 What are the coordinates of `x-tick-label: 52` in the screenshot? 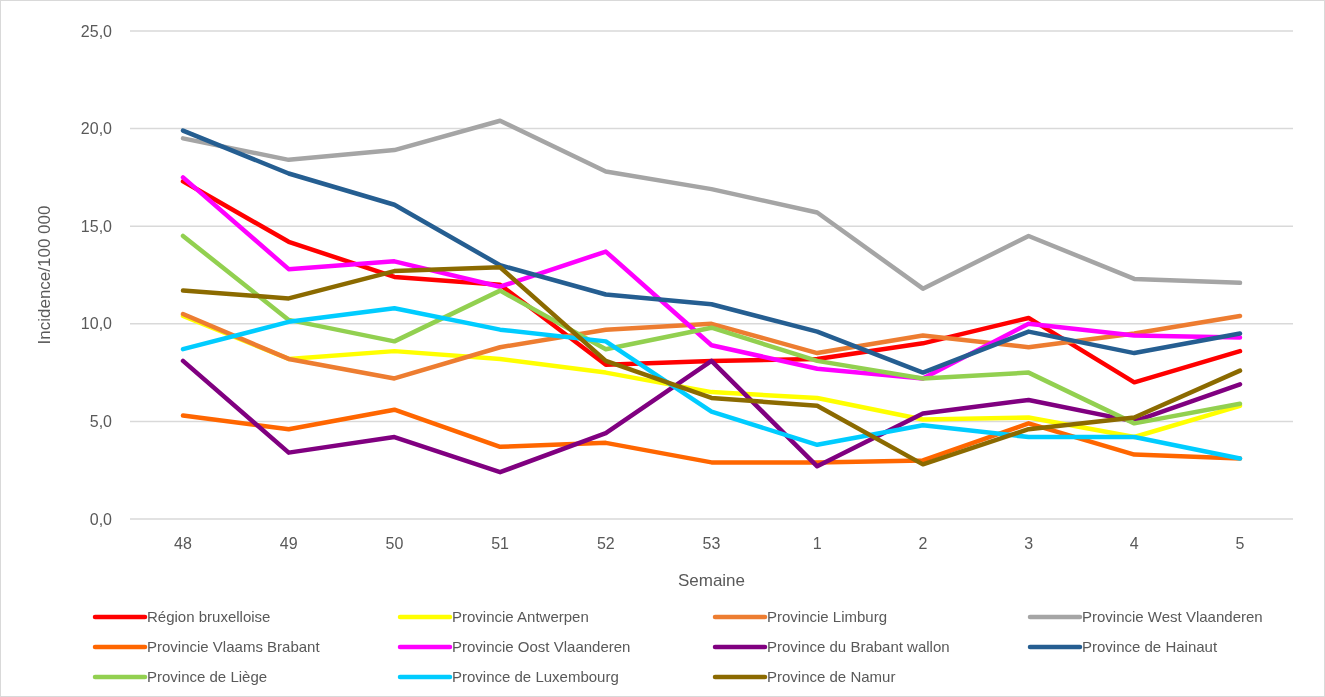 It's located at (605, 543).